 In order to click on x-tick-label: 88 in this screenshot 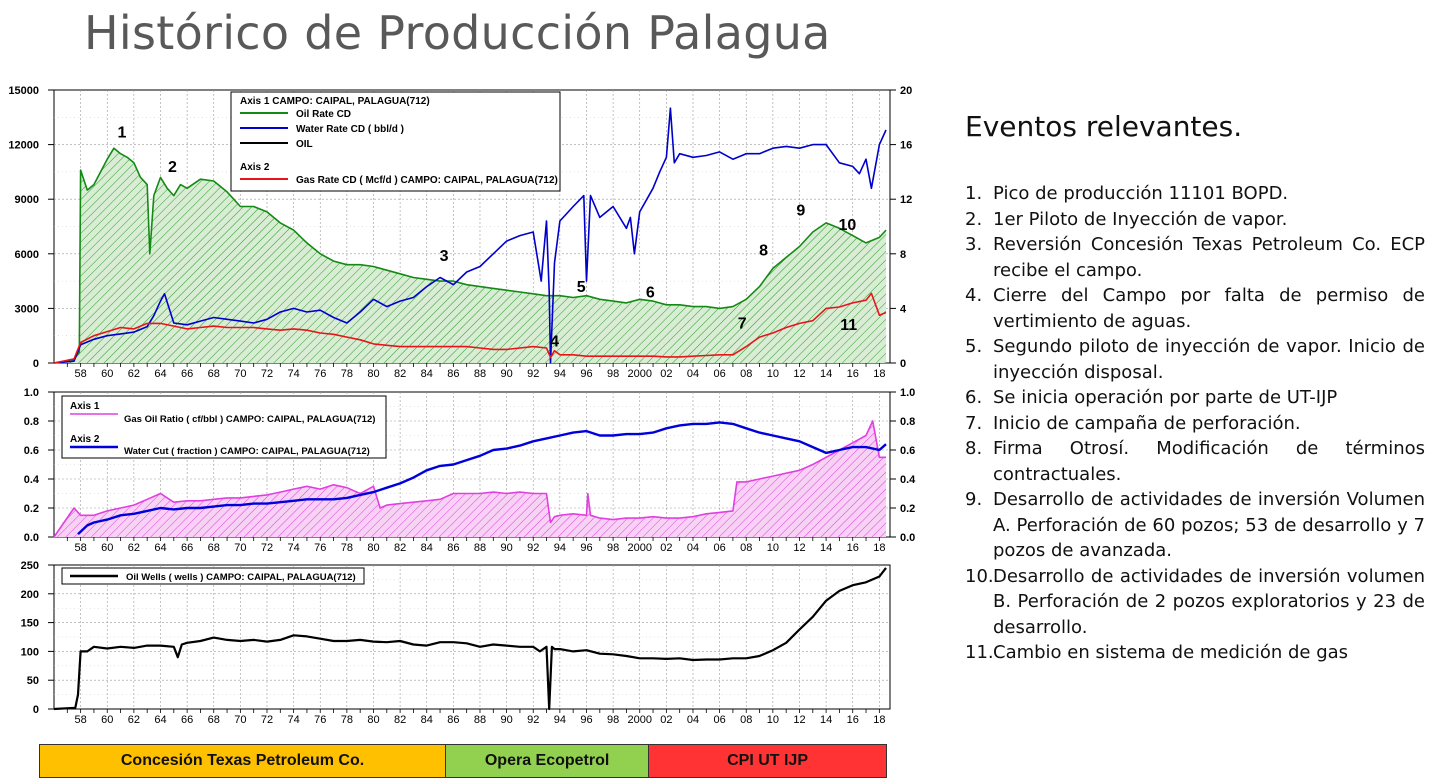, I will do `click(480, 548)`.